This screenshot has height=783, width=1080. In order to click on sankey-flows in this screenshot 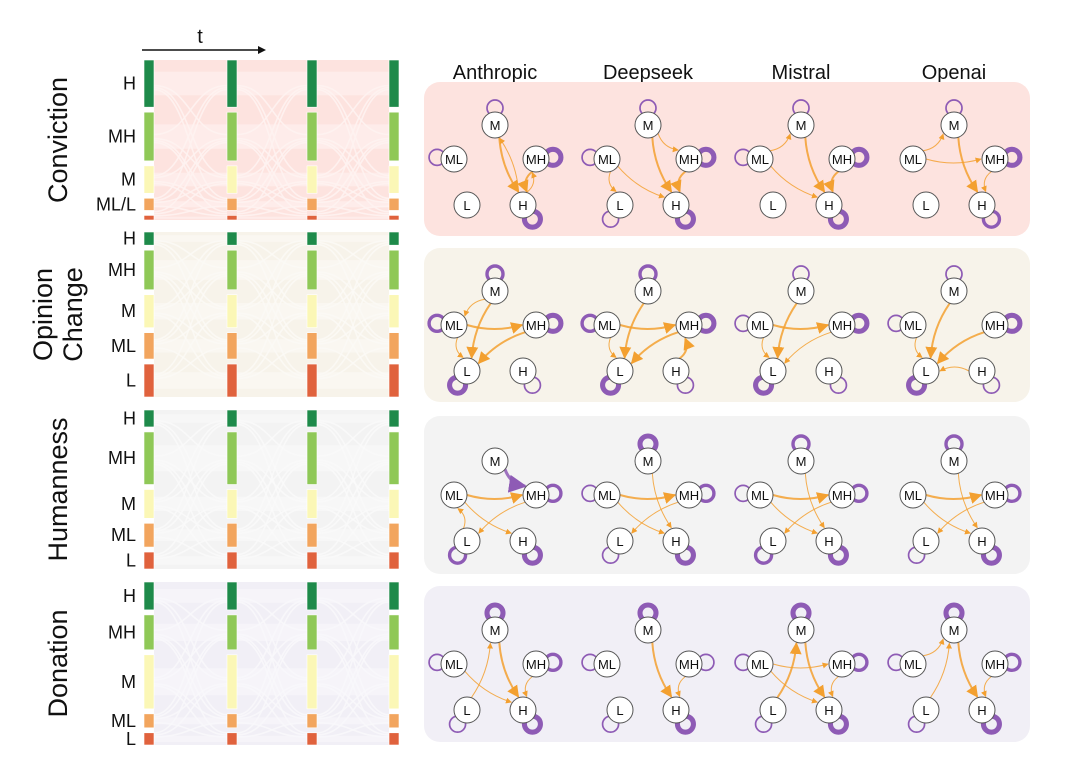, I will do `click(271, 145)`.